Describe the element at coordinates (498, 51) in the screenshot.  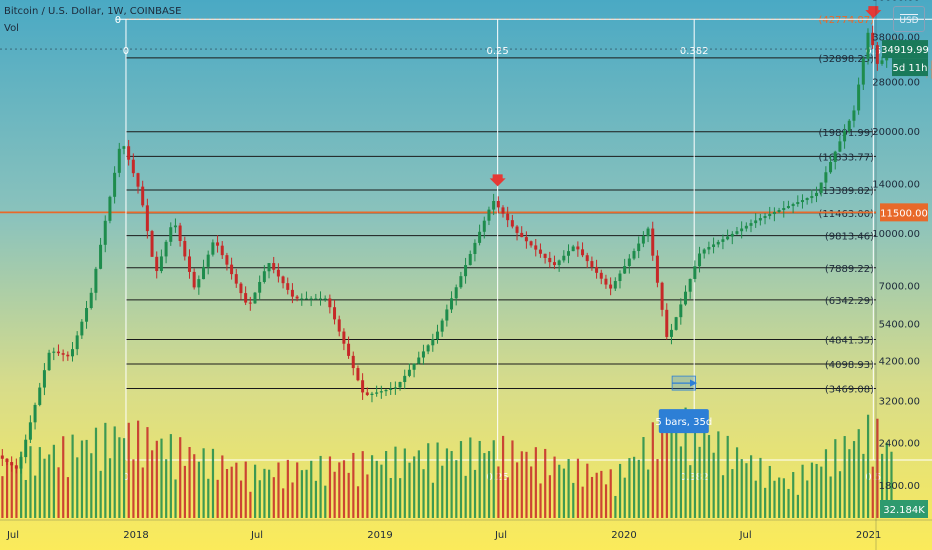
I see `fib-time-label: 0.25` at that location.